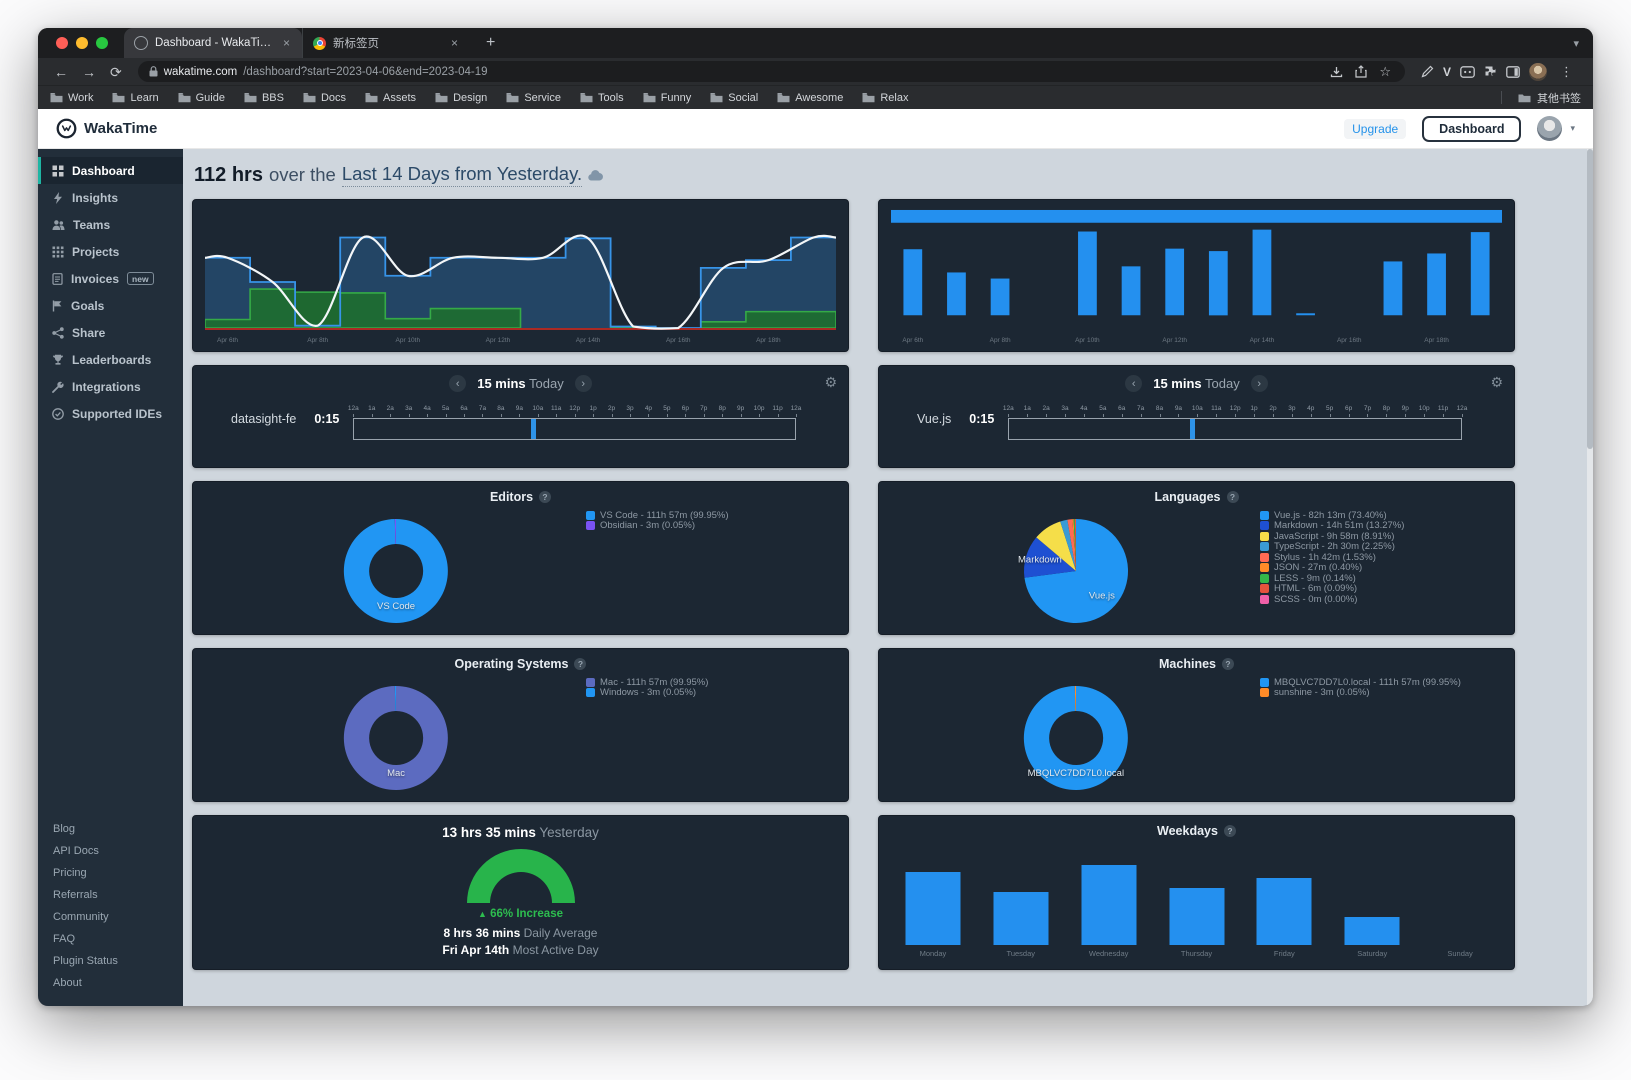 The image size is (1631, 1080). I want to click on os-donut-chart: Mac, so click(396, 738).